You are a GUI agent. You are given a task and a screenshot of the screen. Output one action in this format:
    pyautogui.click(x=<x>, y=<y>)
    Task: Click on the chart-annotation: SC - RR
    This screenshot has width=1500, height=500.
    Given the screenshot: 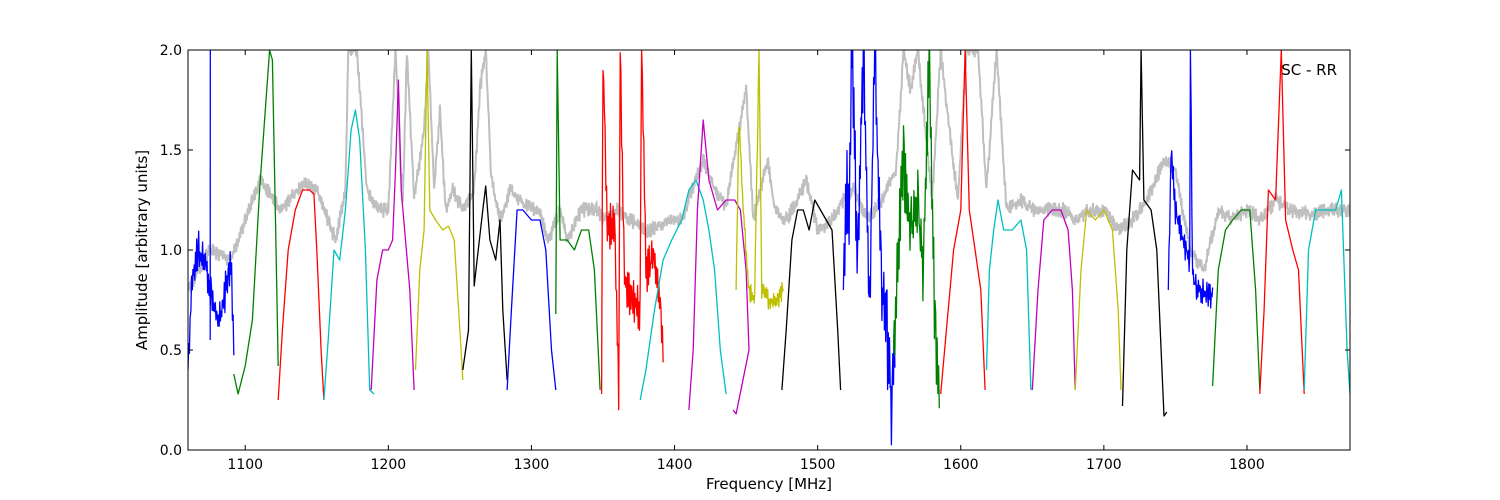 What is the action you would take?
    pyautogui.click(x=1309, y=70)
    